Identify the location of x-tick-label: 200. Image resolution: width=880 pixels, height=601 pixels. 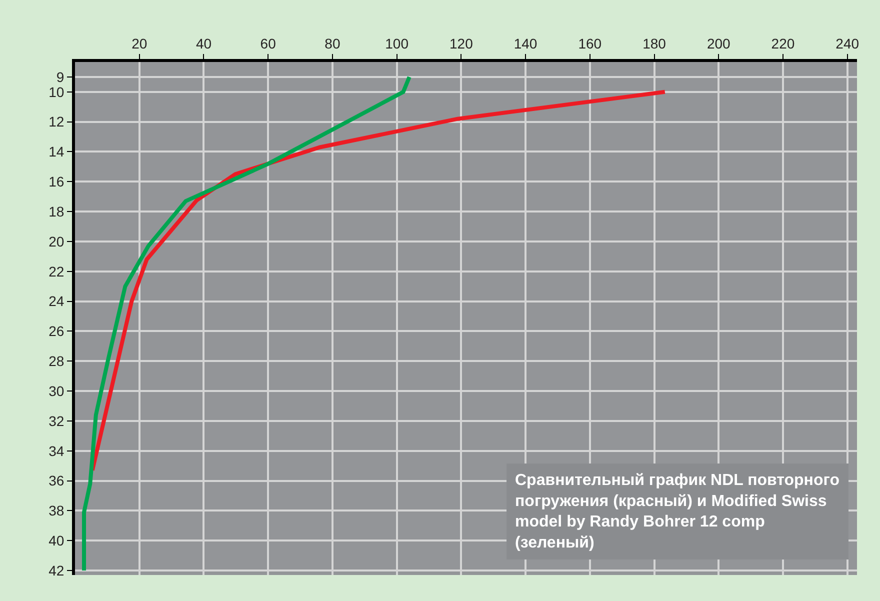
(718, 43).